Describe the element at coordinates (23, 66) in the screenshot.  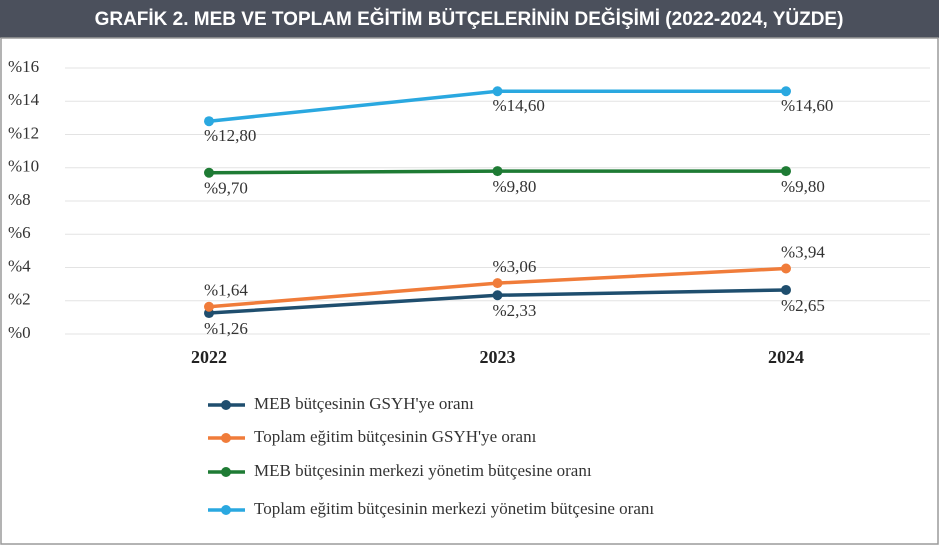
I see `y-tick-label: %16` at that location.